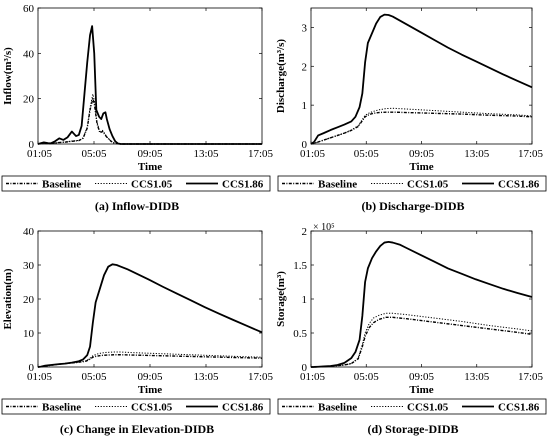 The height and width of the screenshot is (436, 550). I want to click on y-tick-label: 3, so click(305, 28).